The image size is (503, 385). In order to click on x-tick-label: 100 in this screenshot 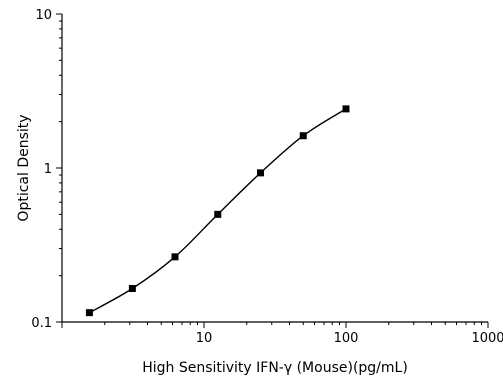, I will do `click(346, 338)`.